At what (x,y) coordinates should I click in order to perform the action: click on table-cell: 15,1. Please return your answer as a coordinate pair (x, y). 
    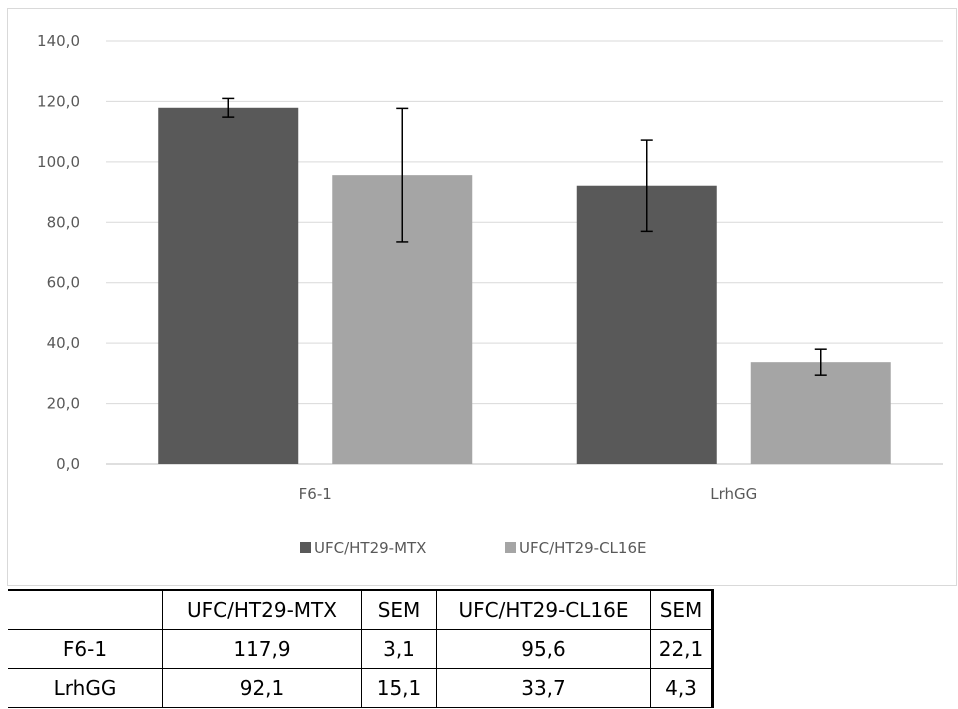
    Looking at the image, I should click on (399, 688).